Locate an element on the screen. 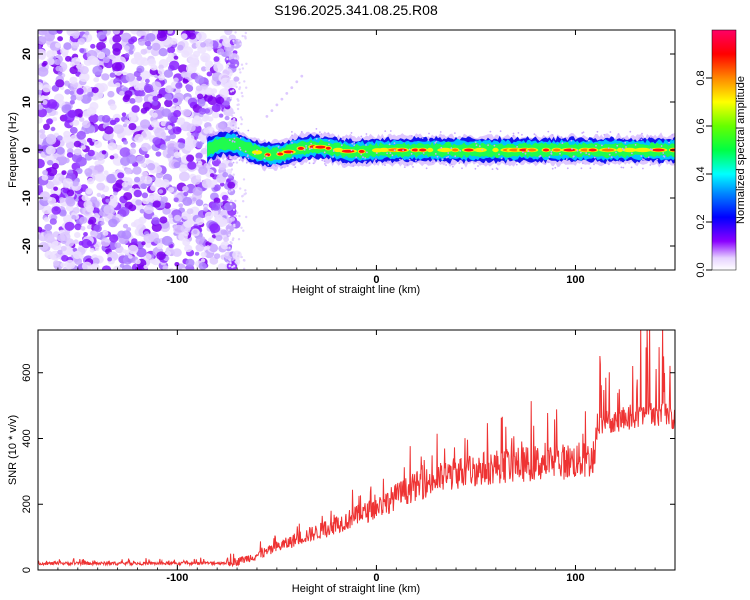 This screenshot has height=600, width=750. colorbar-tick-label: 0.8 is located at coordinates (701, 77).